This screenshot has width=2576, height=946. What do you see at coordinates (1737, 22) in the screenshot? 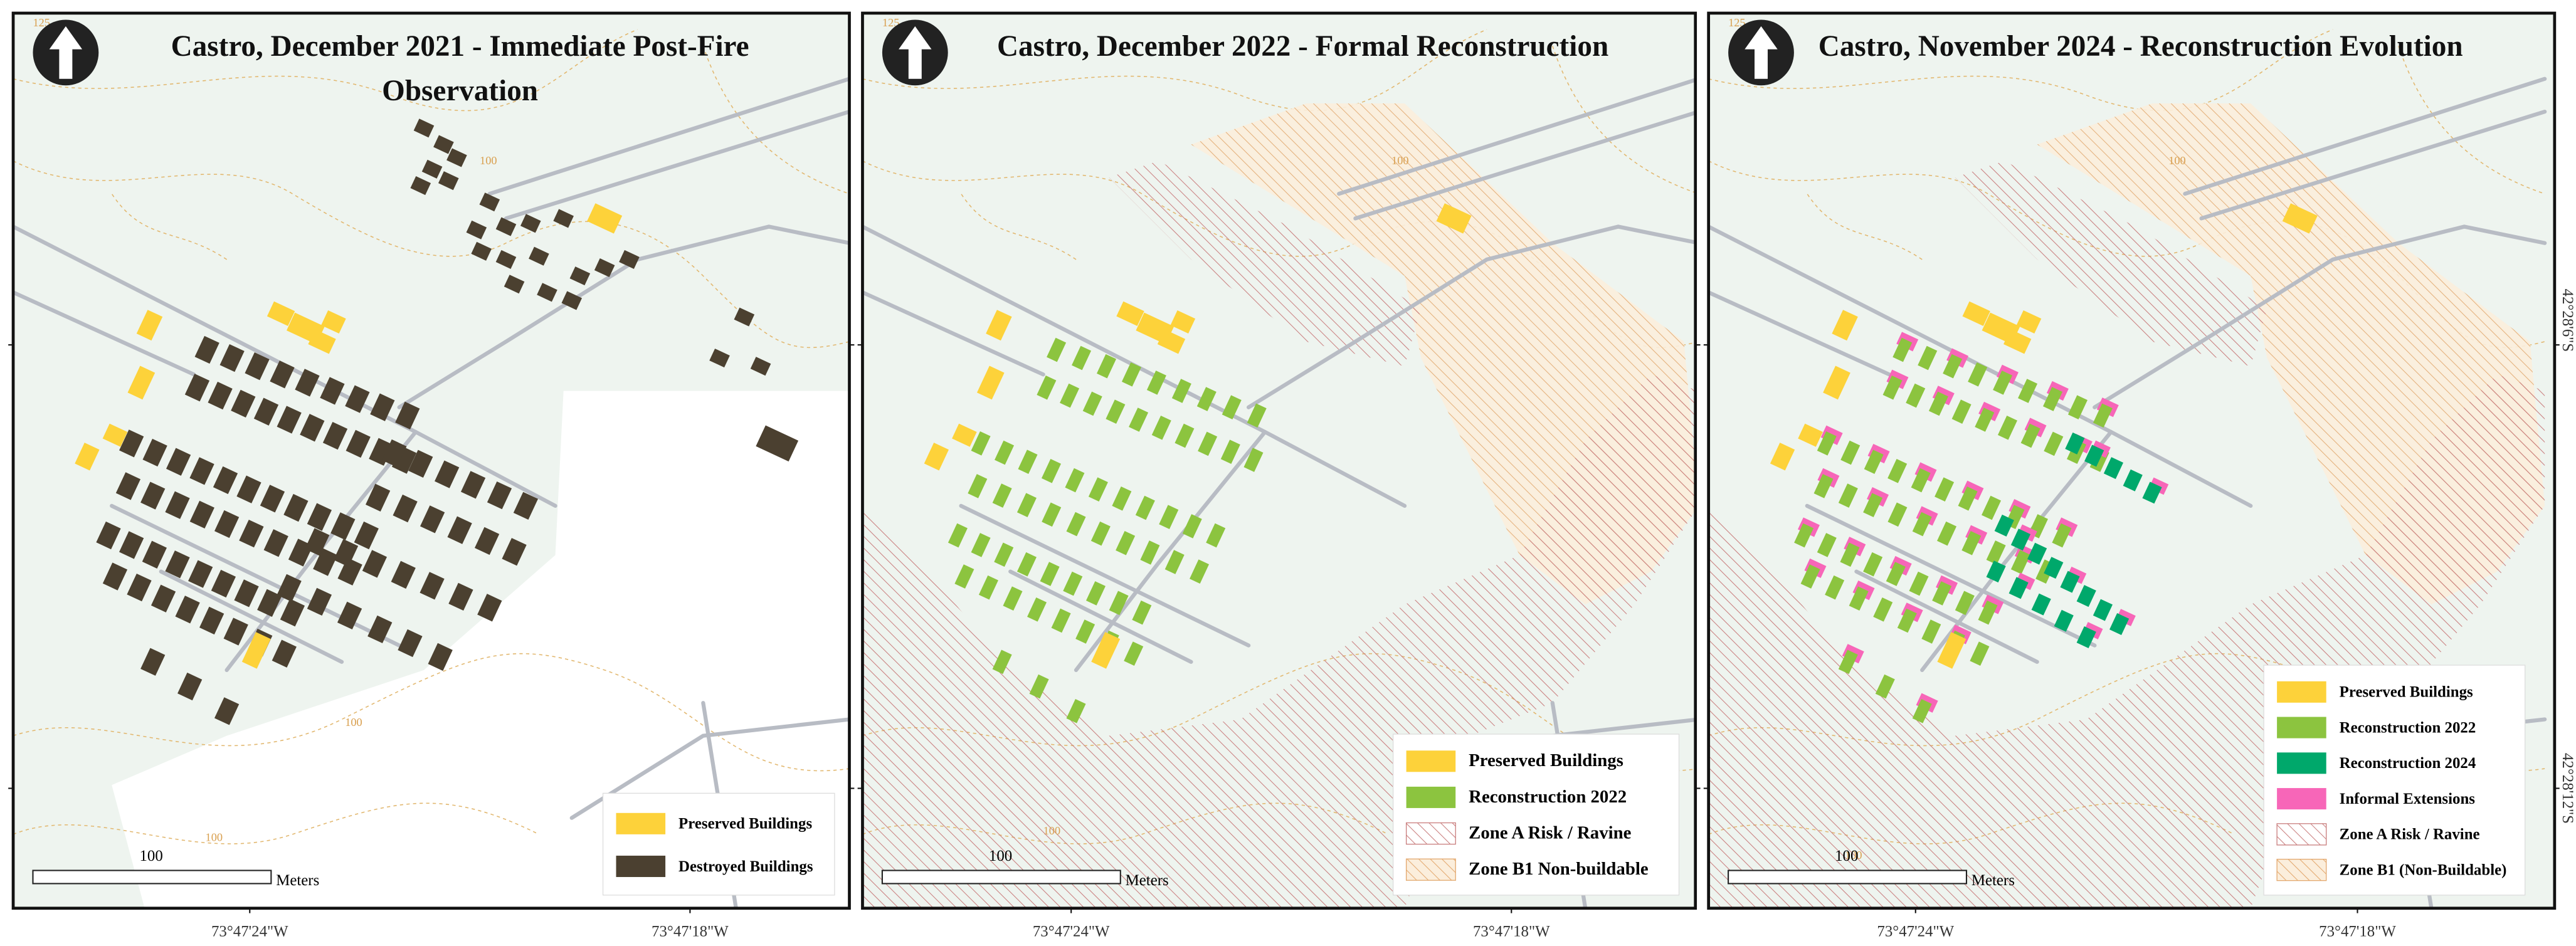
I see `contour-label: 125` at bounding box center [1737, 22].